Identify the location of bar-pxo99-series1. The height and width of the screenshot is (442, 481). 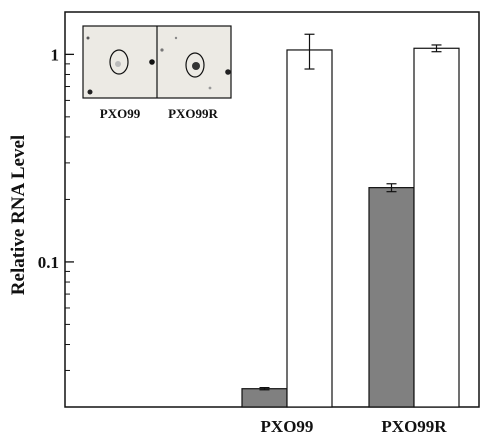
(264, 398).